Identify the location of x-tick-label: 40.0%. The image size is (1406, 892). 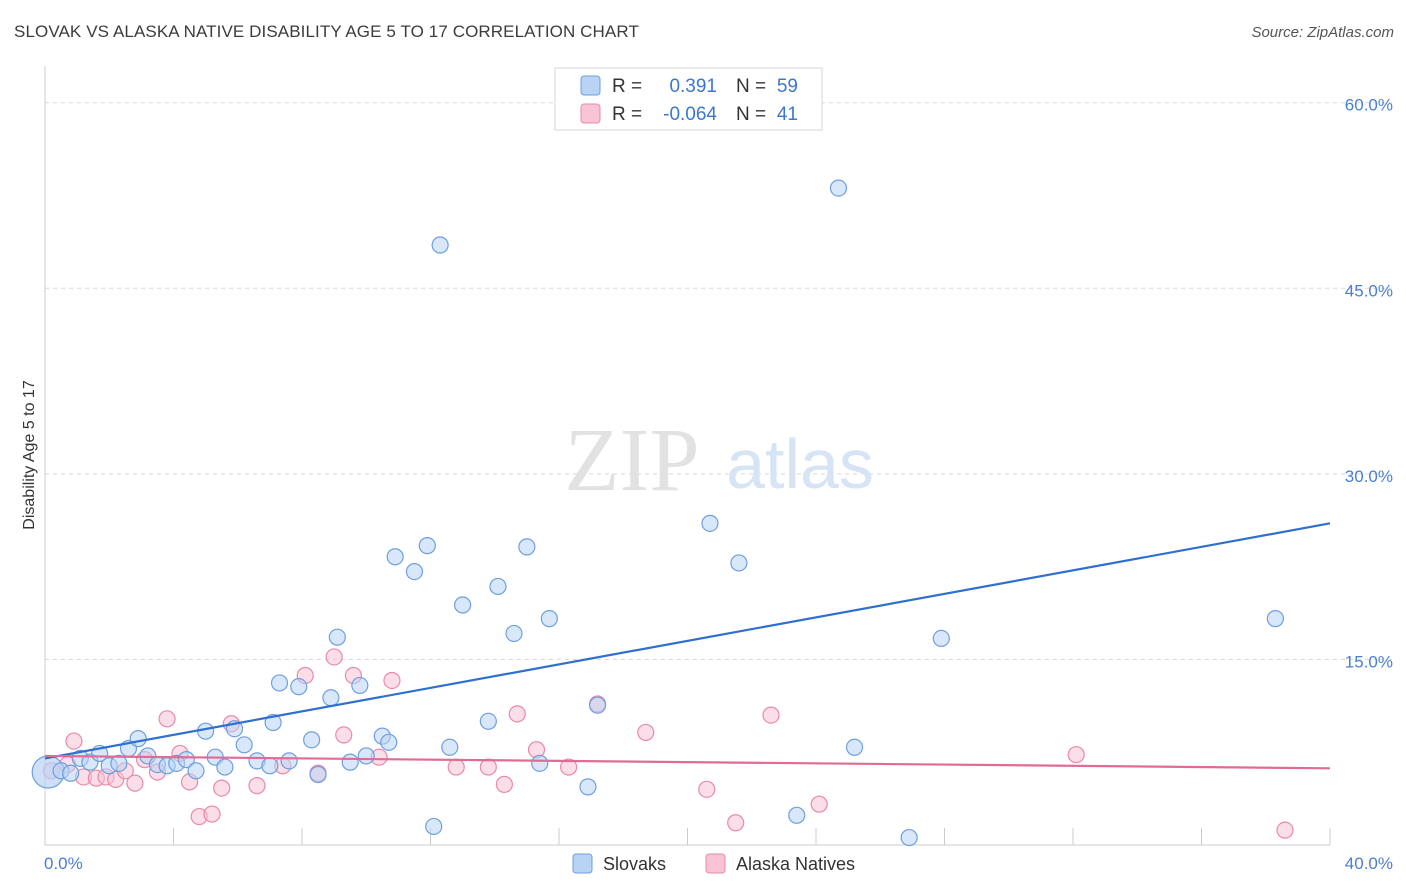
(1369, 863).